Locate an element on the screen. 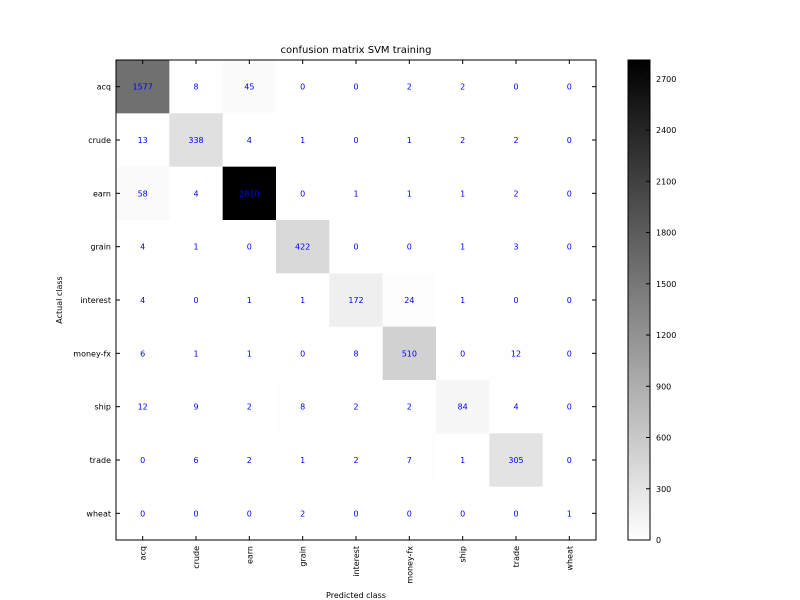  x-tick-label: wheat is located at coordinates (569, 558).